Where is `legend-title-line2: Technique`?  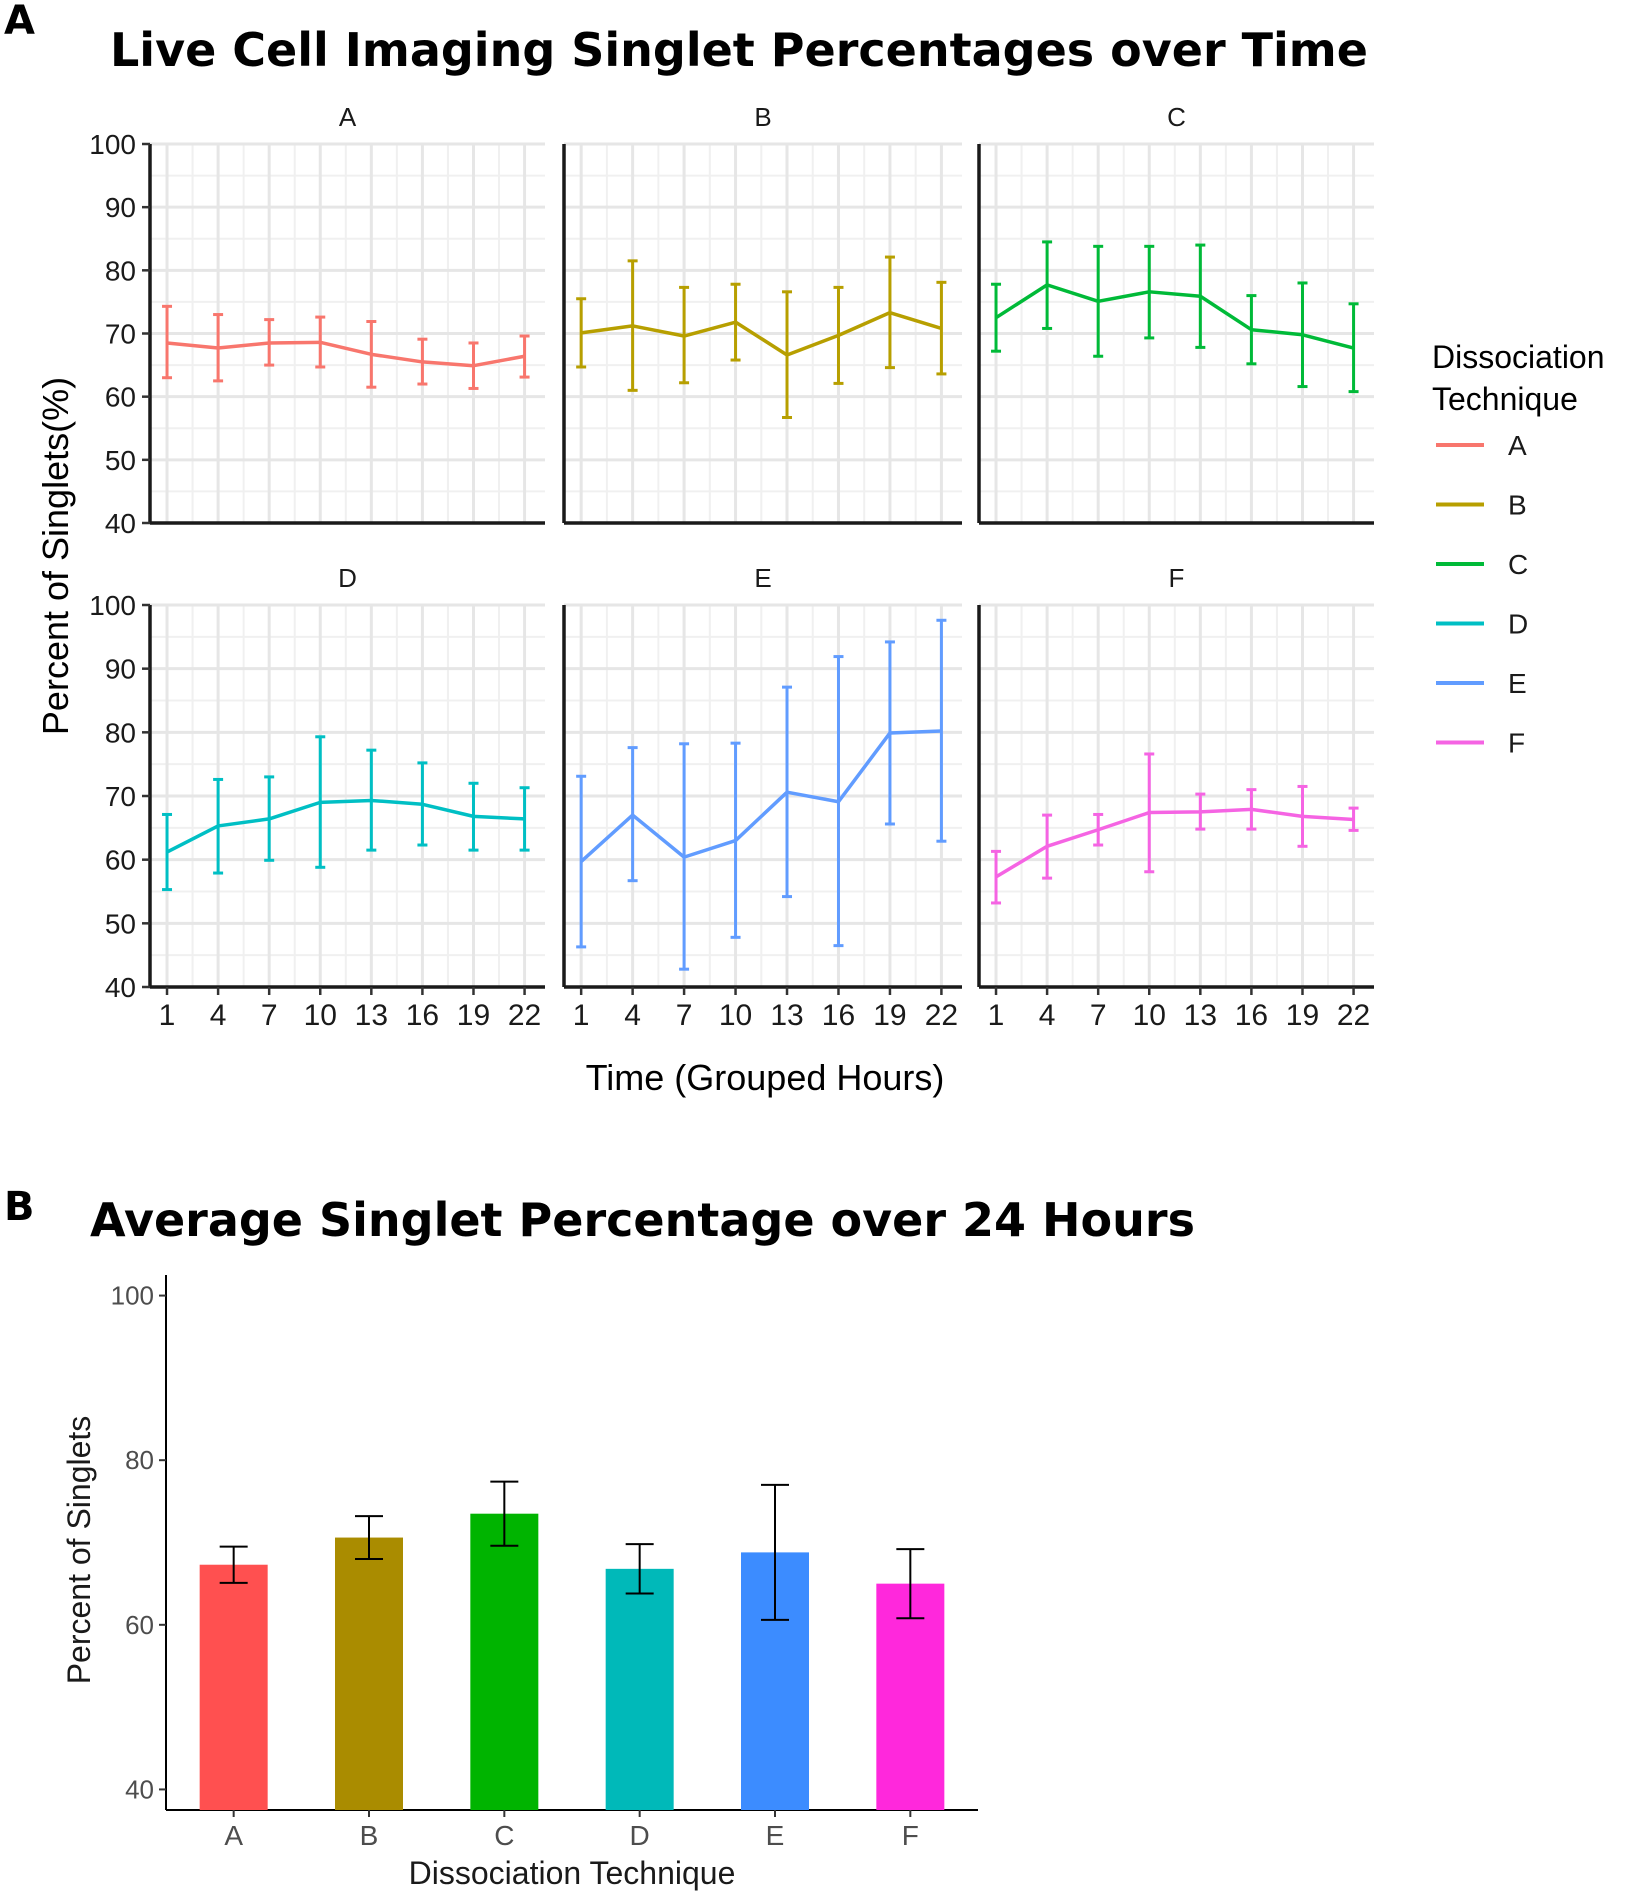
legend-title-line2: Technique is located at coordinates (1505, 399).